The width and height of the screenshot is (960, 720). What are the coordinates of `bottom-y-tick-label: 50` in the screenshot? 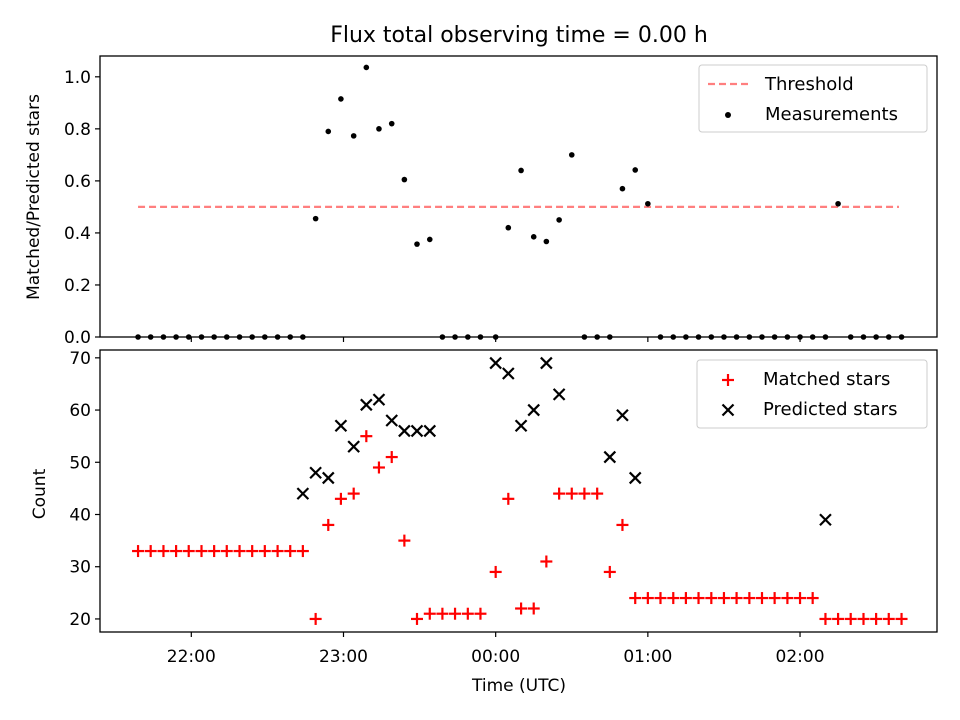 It's located at (80, 463).